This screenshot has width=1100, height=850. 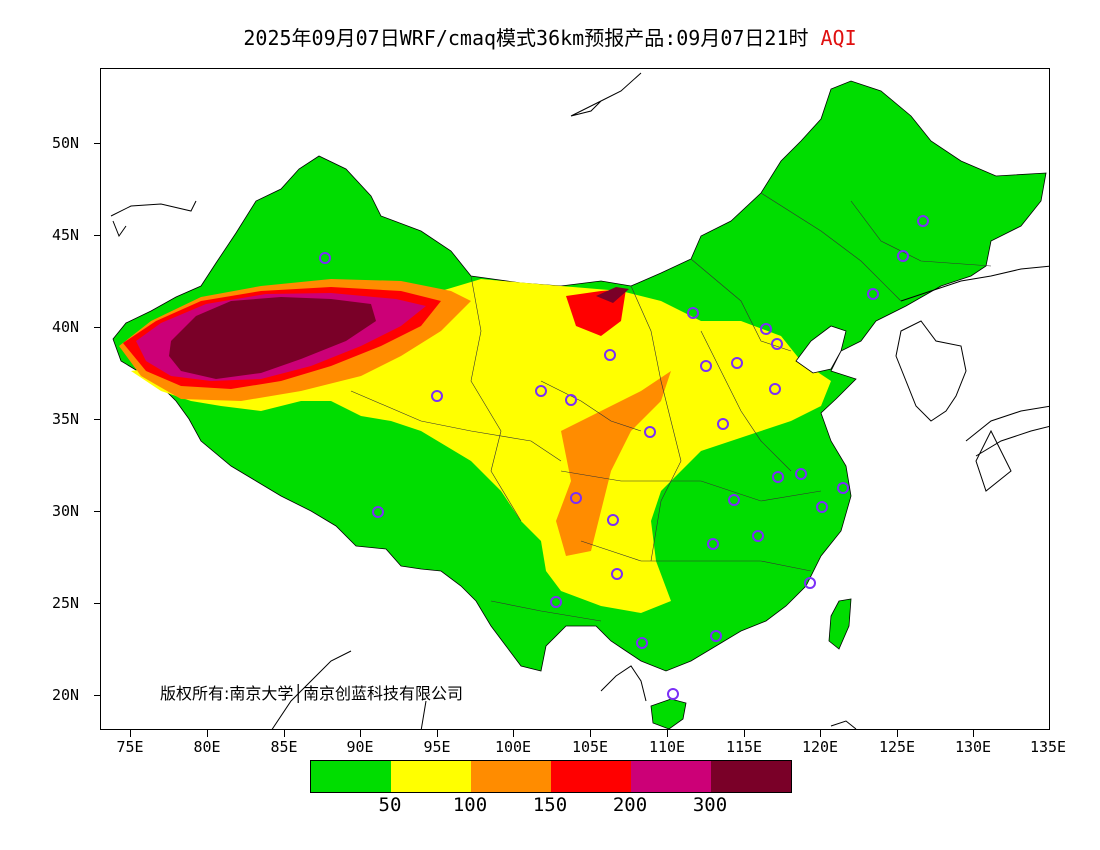 I want to click on bohai-sea, so click(x=821, y=349).